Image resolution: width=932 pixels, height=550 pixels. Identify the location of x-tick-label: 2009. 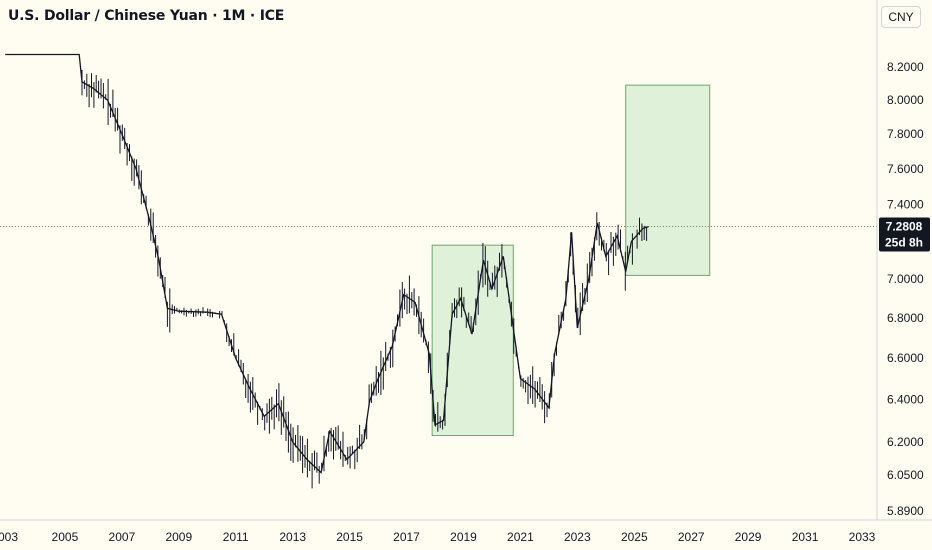
(178, 537).